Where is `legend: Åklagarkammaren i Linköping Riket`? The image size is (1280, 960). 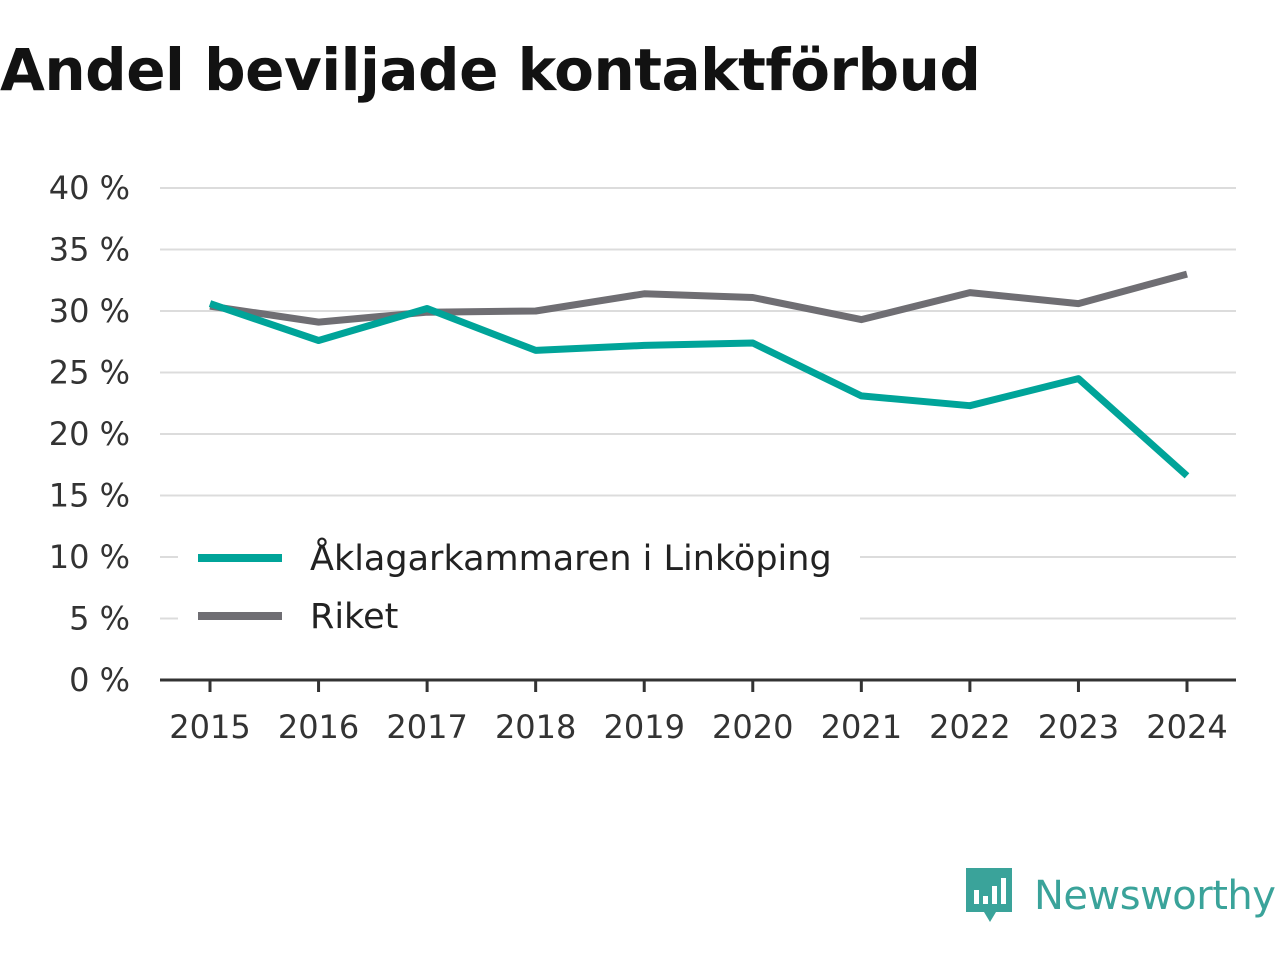
legend: Åklagarkammaren i Linköping Riket is located at coordinates (519, 590).